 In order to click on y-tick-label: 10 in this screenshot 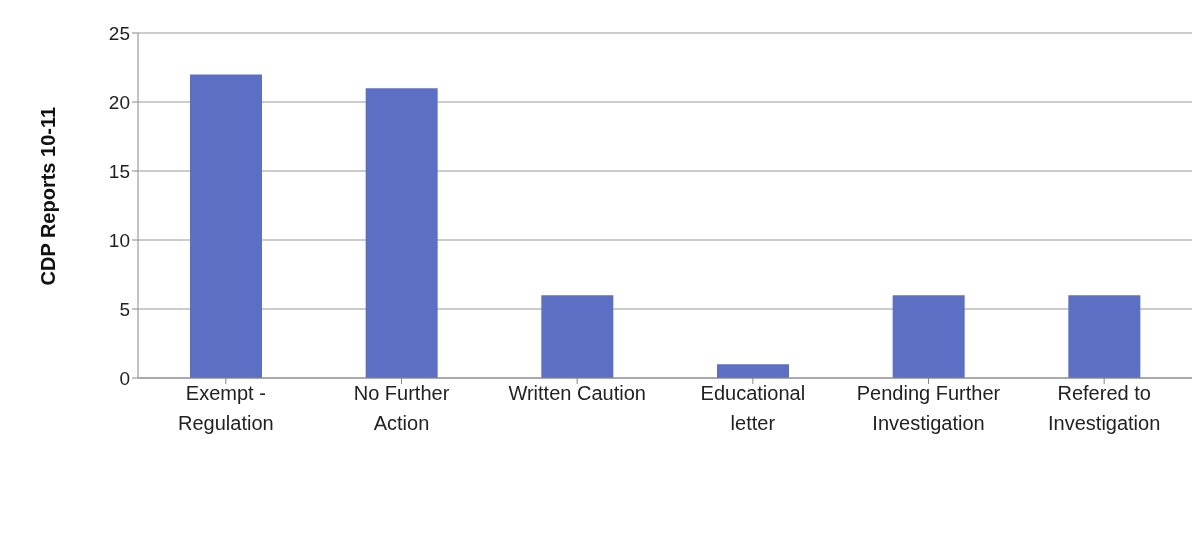, I will do `click(119, 240)`.